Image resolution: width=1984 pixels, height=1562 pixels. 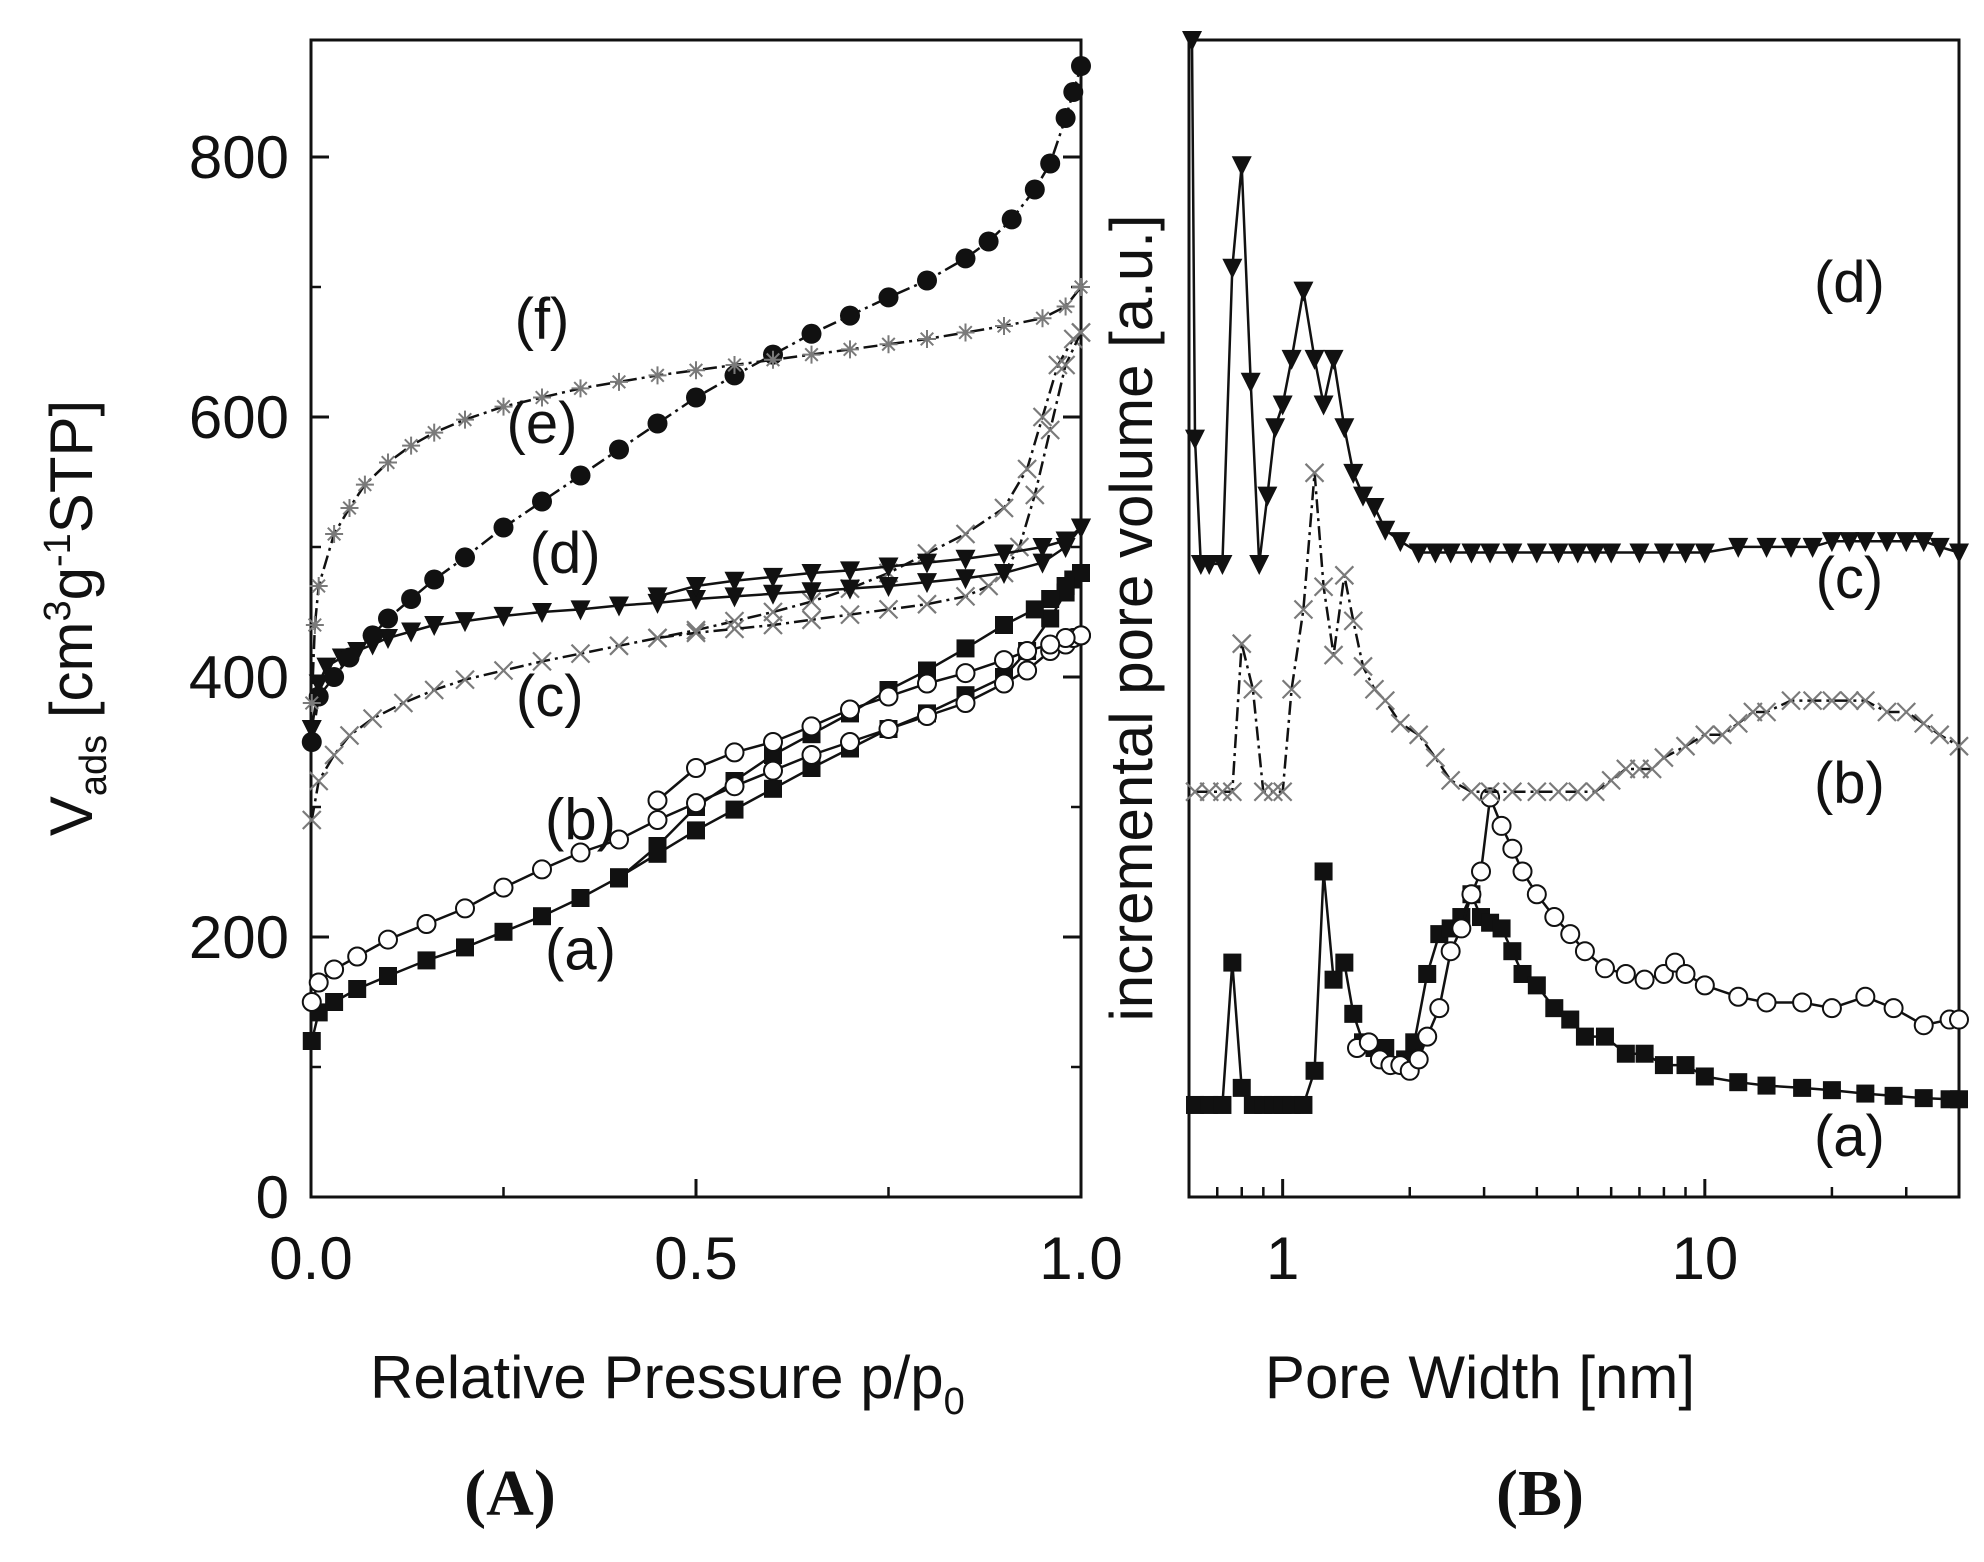 What do you see at coordinates (1704, 1258) in the screenshot?
I see `x-tick-label: 10` at bounding box center [1704, 1258].